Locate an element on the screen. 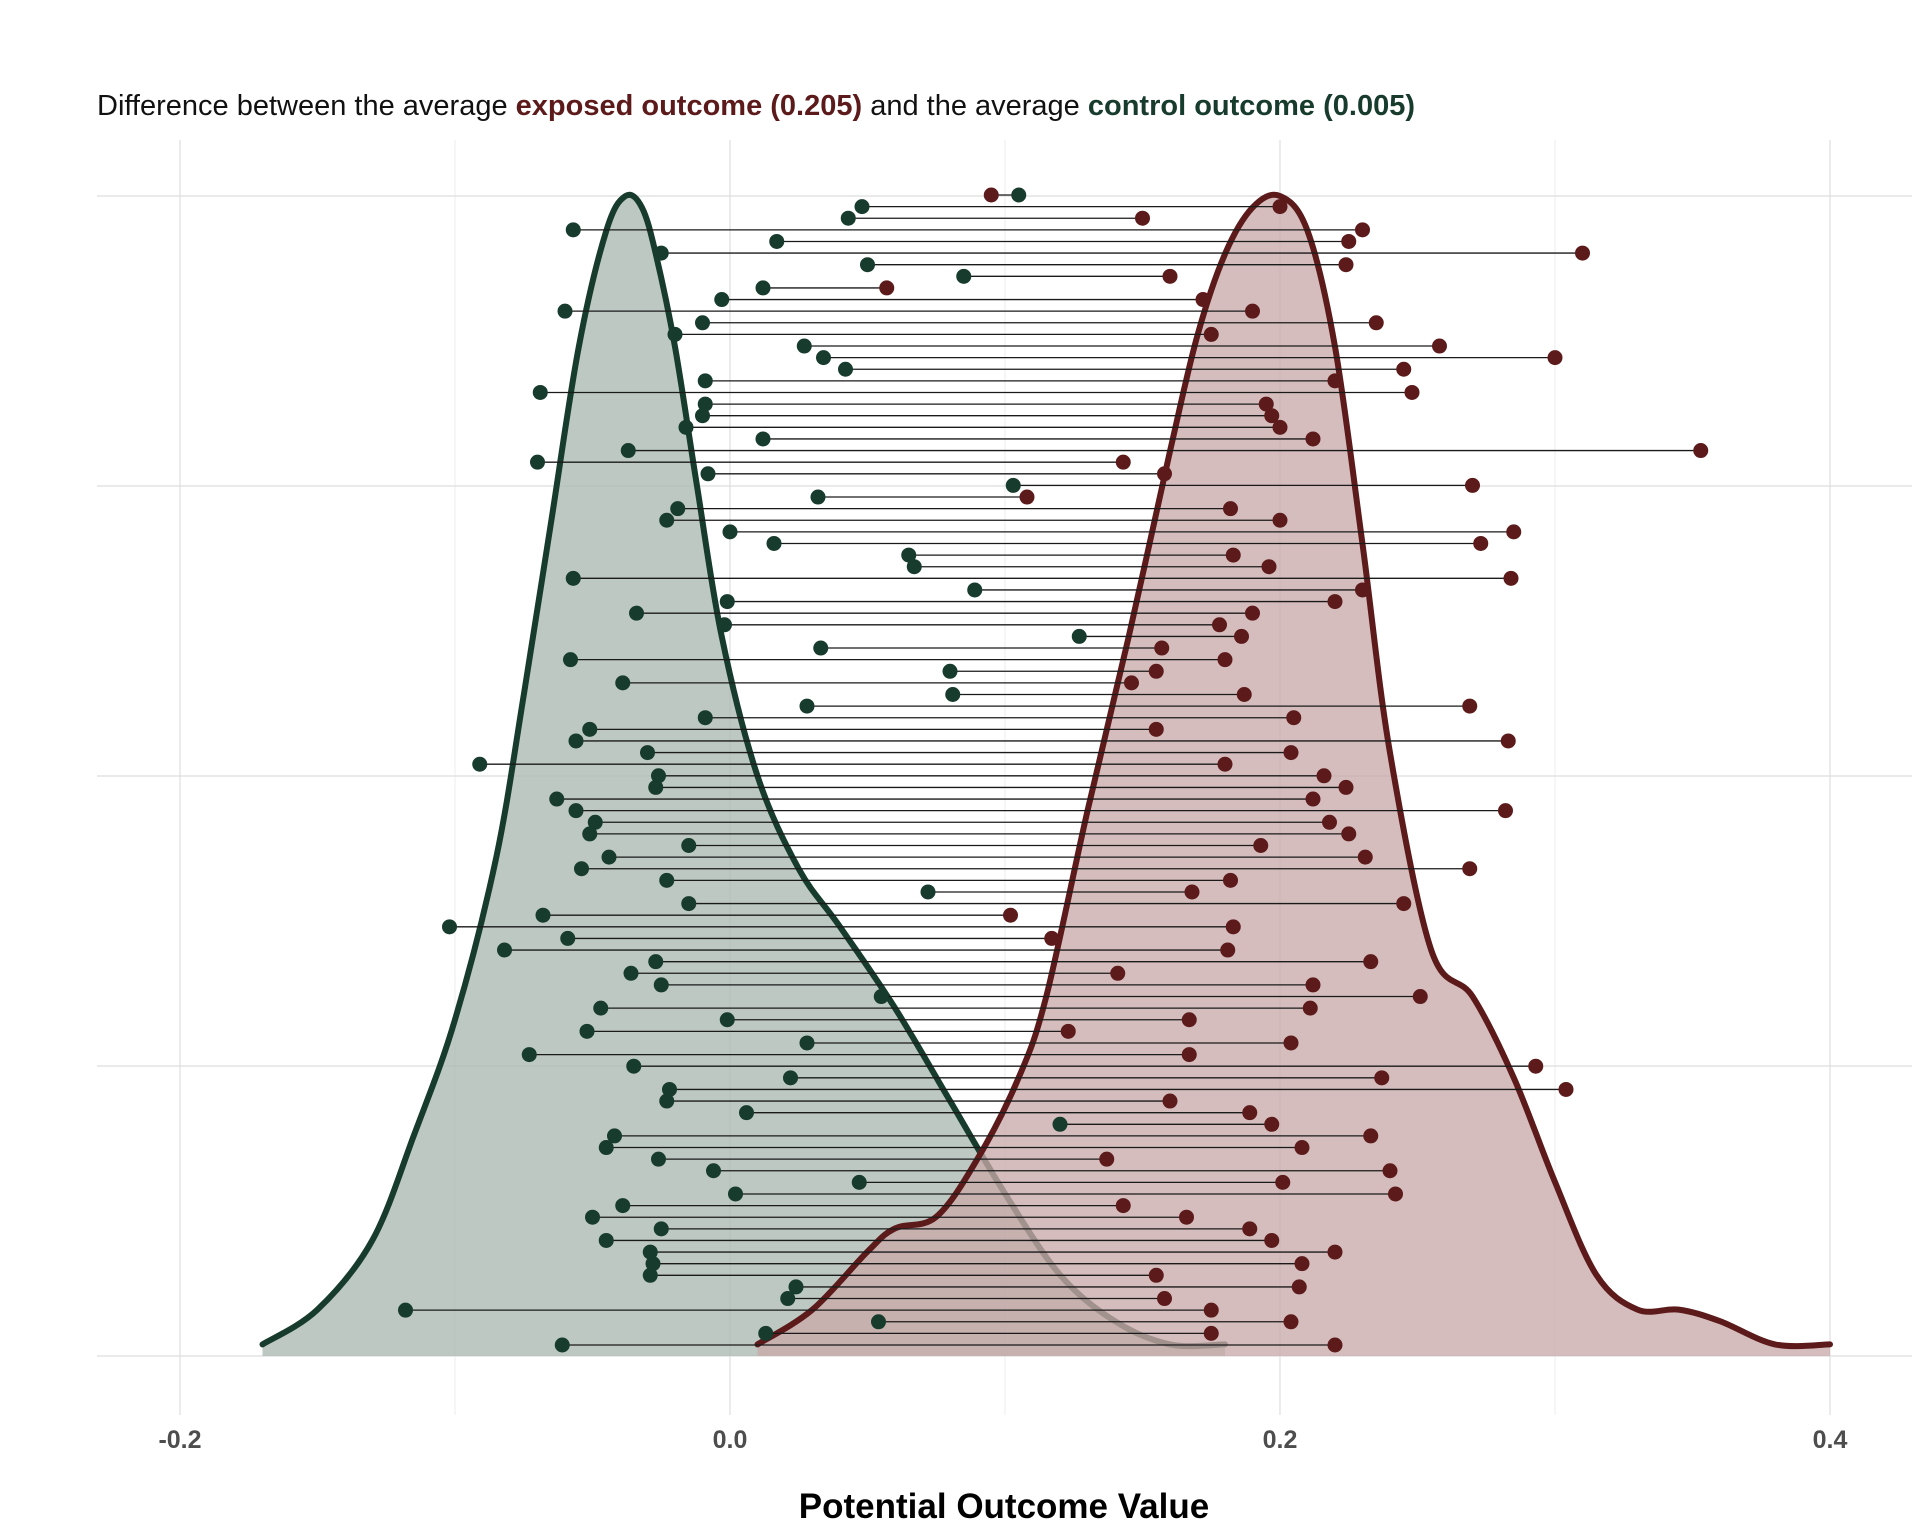 The height and width of the screenshot is (1536, 1920). subtitle-control: control outcome (0.005) is located at coordinates (1251, 106).